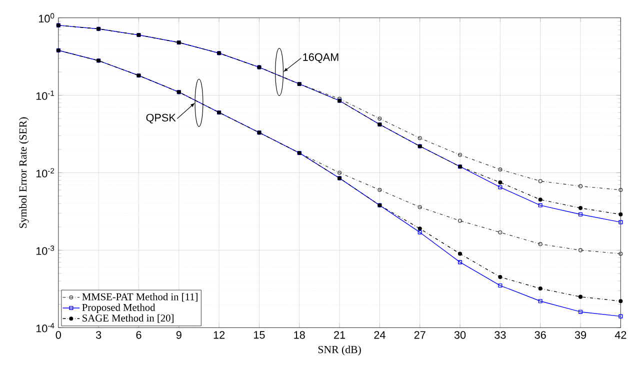 This screenshot has width=630, height=385. Describe the element at coordinates (46, 17) in the screenshot. I see `y-tick-label: 10$^{0}$` at that location.